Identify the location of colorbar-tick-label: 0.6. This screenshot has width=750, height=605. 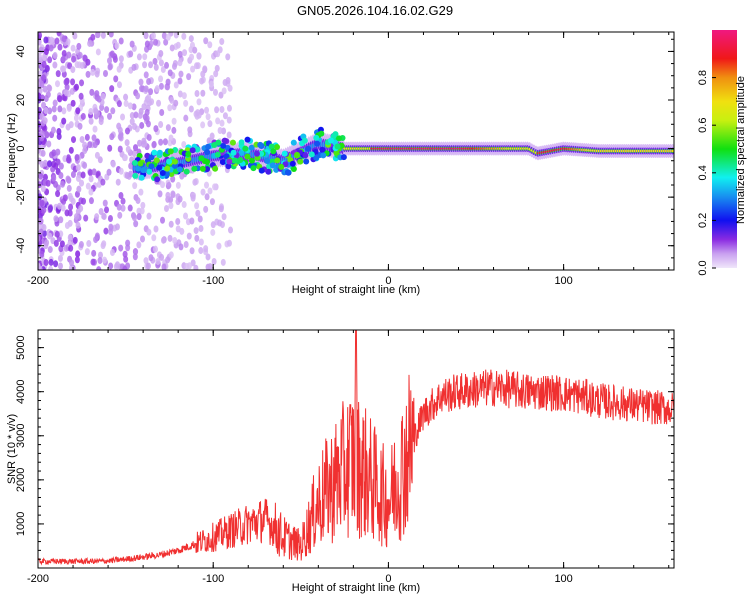
(703, 125).